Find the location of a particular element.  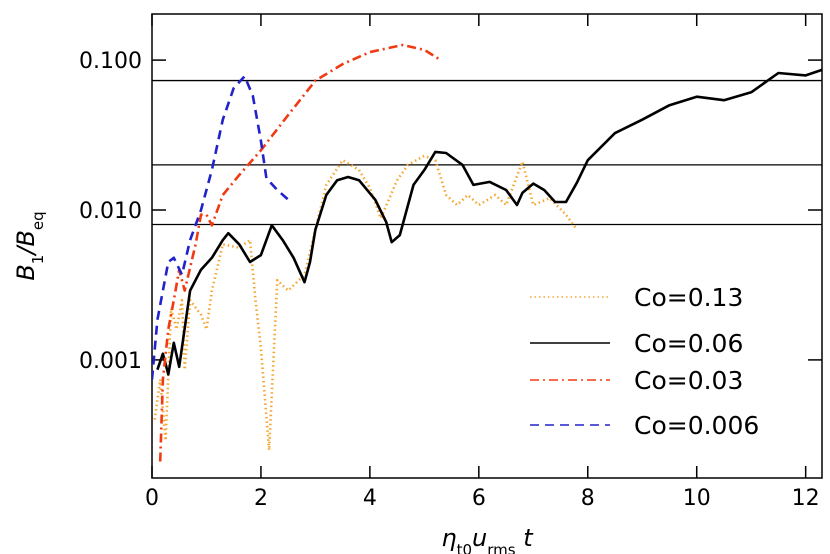

ylabel-part: 1 is located at coordinates (38, 260).